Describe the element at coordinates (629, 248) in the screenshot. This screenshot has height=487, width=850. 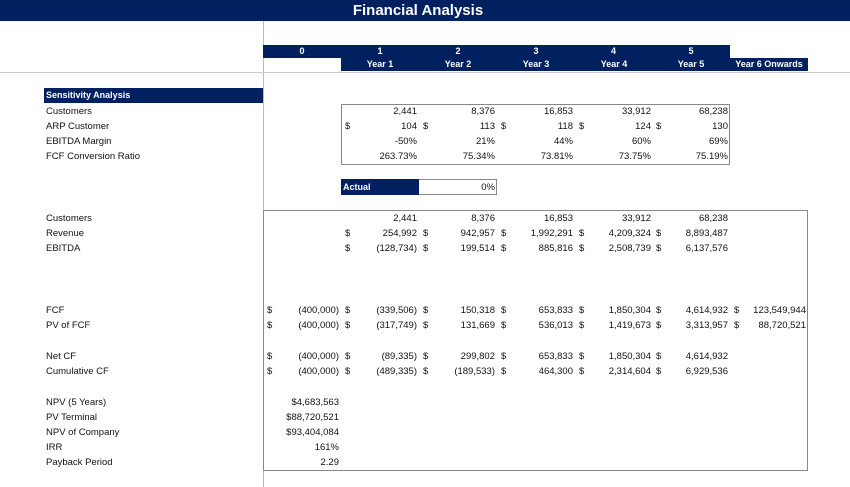
I see `cell-value: 2,508,739` at that location.